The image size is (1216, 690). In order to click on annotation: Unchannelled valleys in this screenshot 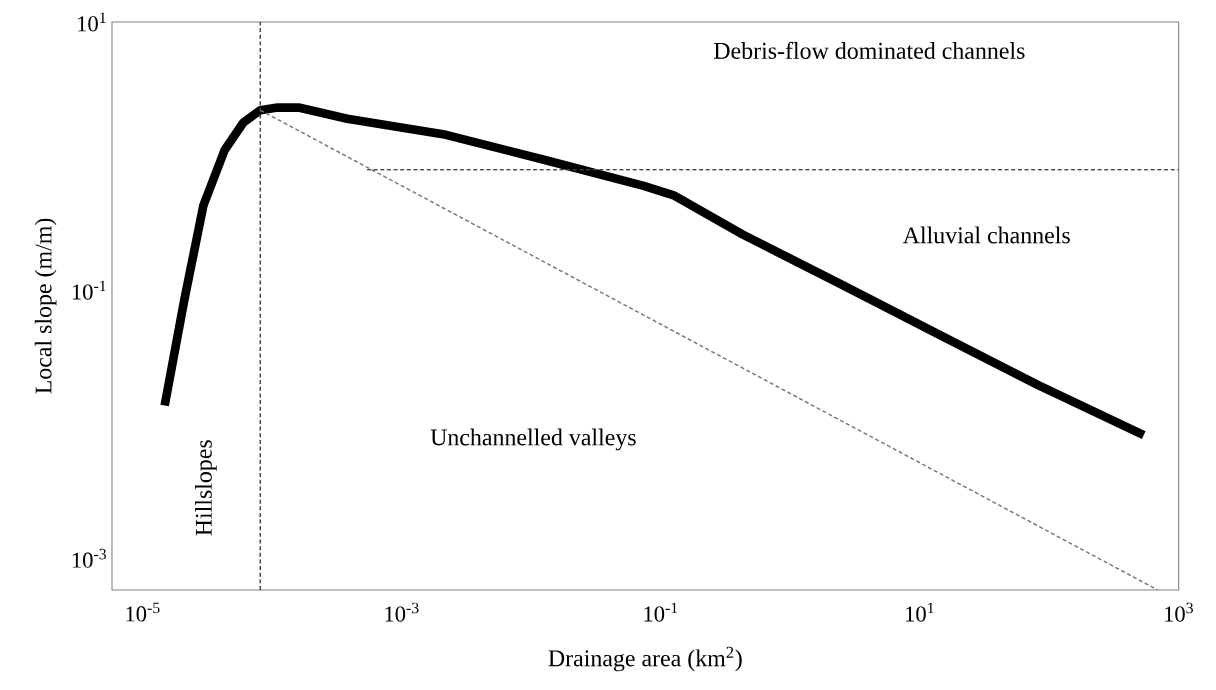, I will do `click(533, 439)`.